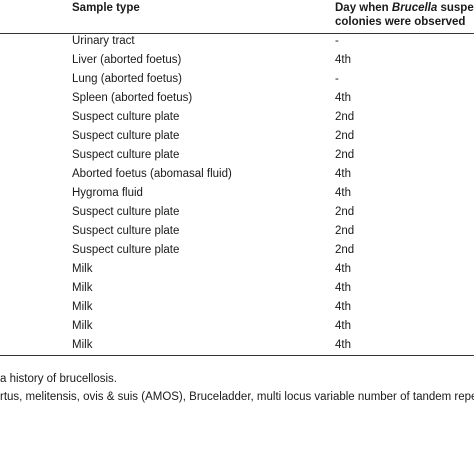 This screenshot has width=474, height=474. Describe the element at coordinates (414, 8) in the screenshot. I see `header-italic: Brucella` at that location.